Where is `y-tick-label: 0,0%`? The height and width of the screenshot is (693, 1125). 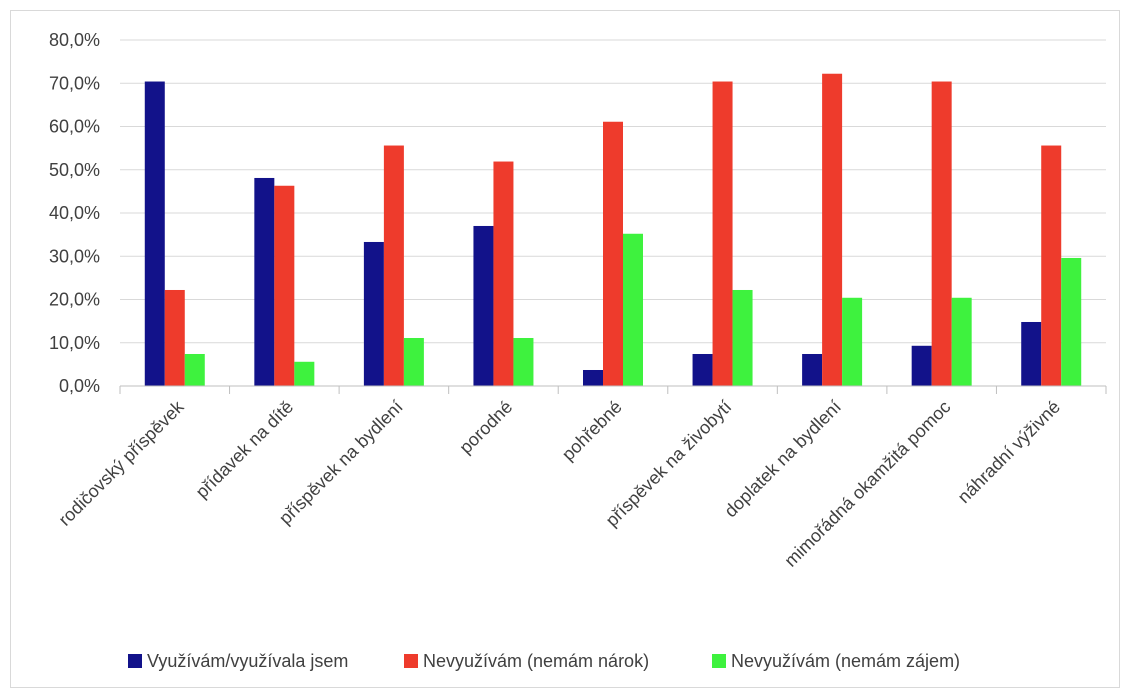
y-tick-label: 0,0% is located at coordinates (79, 386).